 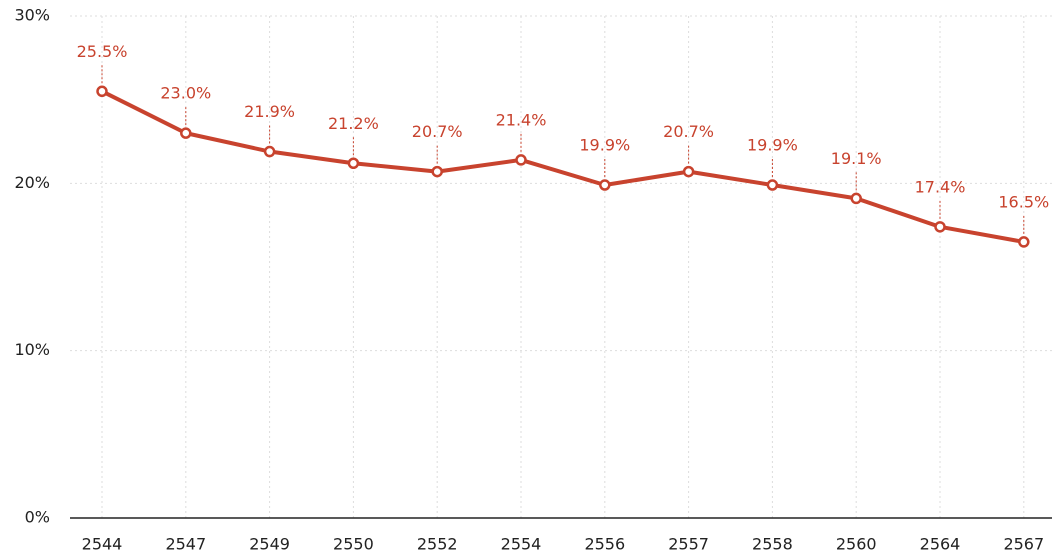 I want to click on y-tick-label: 20%, so click(x=32, y=182).